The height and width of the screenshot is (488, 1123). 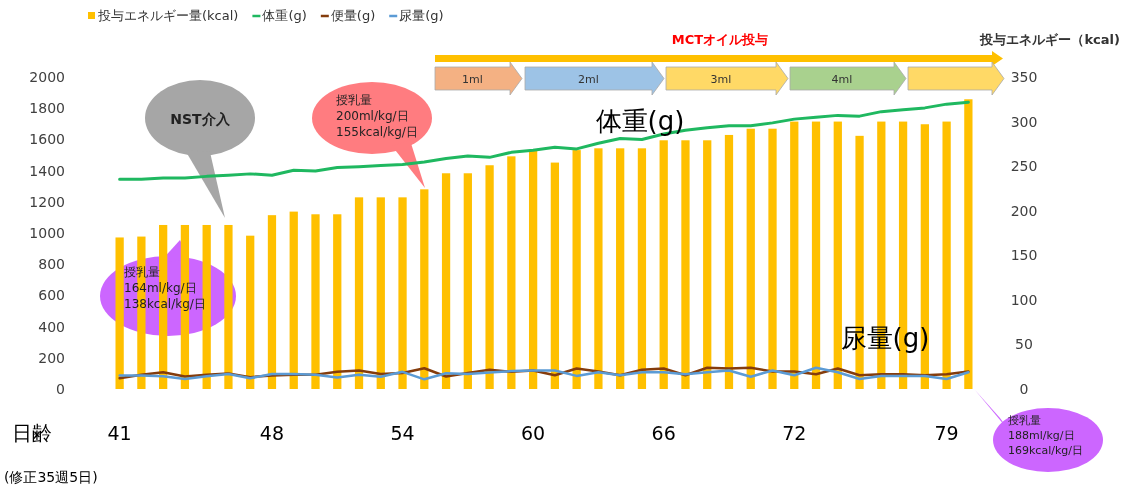 What do you see at coordinates (1024, 255) in the screenshot?
I see `y2-tick-label: 150` at bounding box center [1024, 255].